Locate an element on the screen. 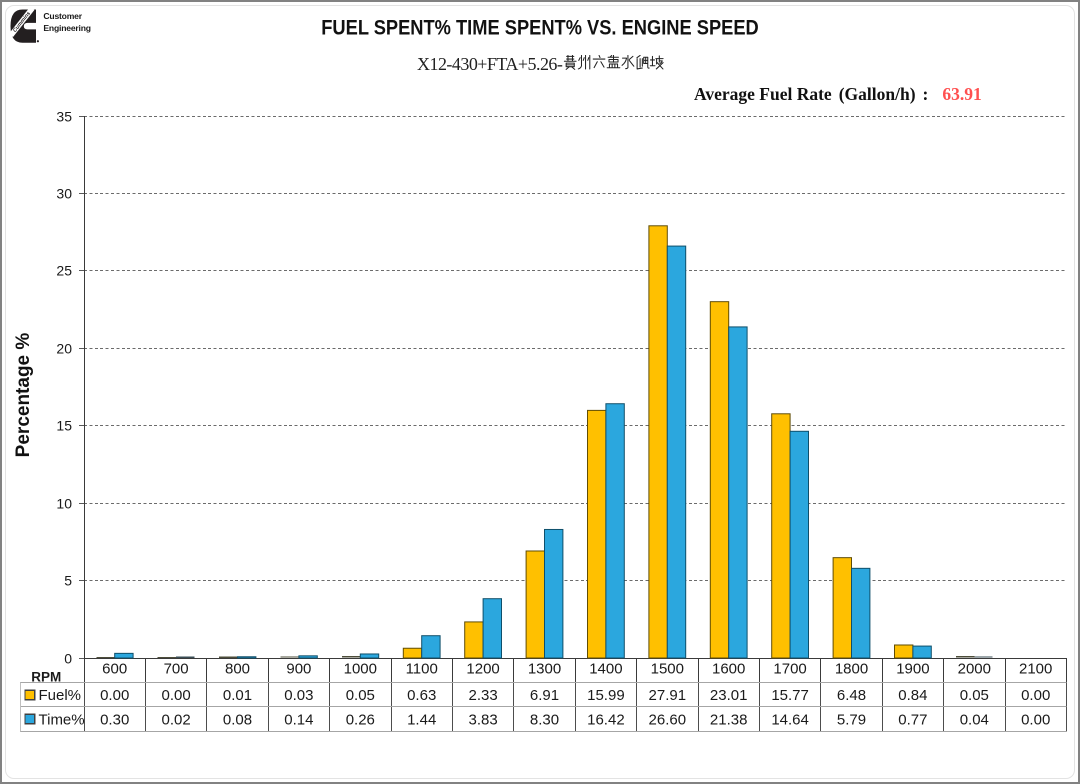 The height and width of the screenshot is (784, 1080). svg-text: 27.91 is located at coordinates (668, 695).